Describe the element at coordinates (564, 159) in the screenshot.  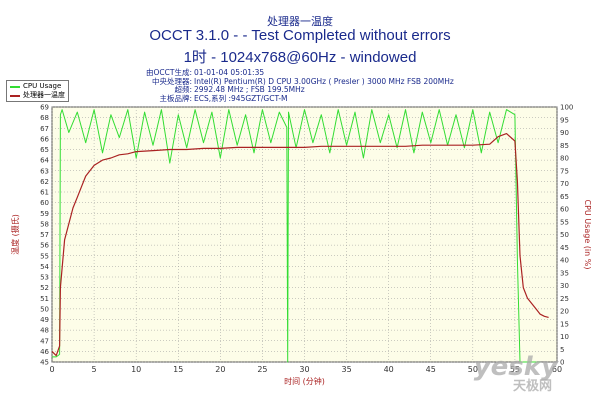
I see `y-right-tick-label: 80` at that location.